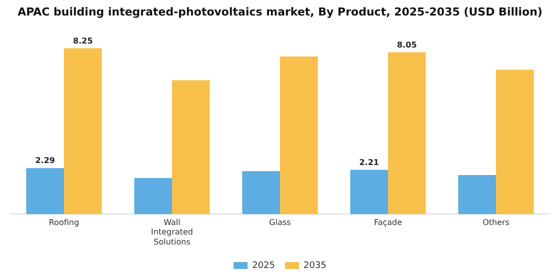 The width and height of the screenshot is (560, 280). What do you see at coordinates (172, 232) in the screenshot?
I see `x-tick-label: Wall Integrated Solutions` at bounding box center [172, 232].